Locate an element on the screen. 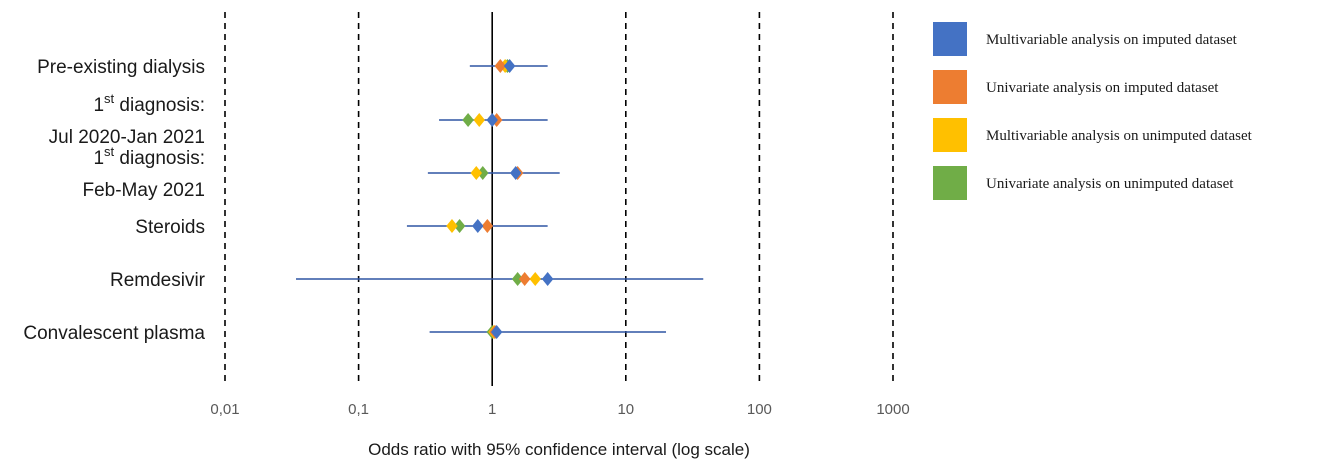 The image size is (1321, 461). category-label-text: Convalescent plasma is located at coordinates (114, 333).